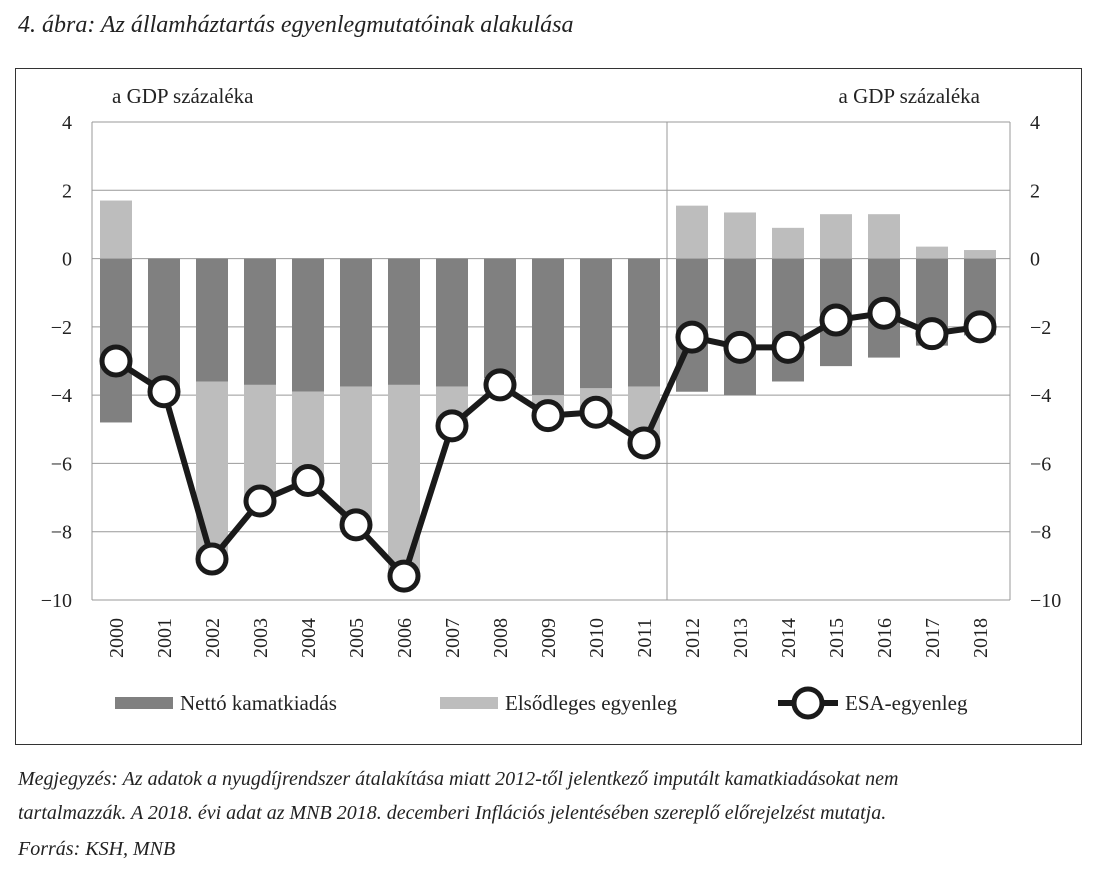 Image resolution: width=1100 pixels, height=882 pixels. Describe the element at coordinates (1040, 533) in the screenshot. I see `right-tick-label: −8` at that location.